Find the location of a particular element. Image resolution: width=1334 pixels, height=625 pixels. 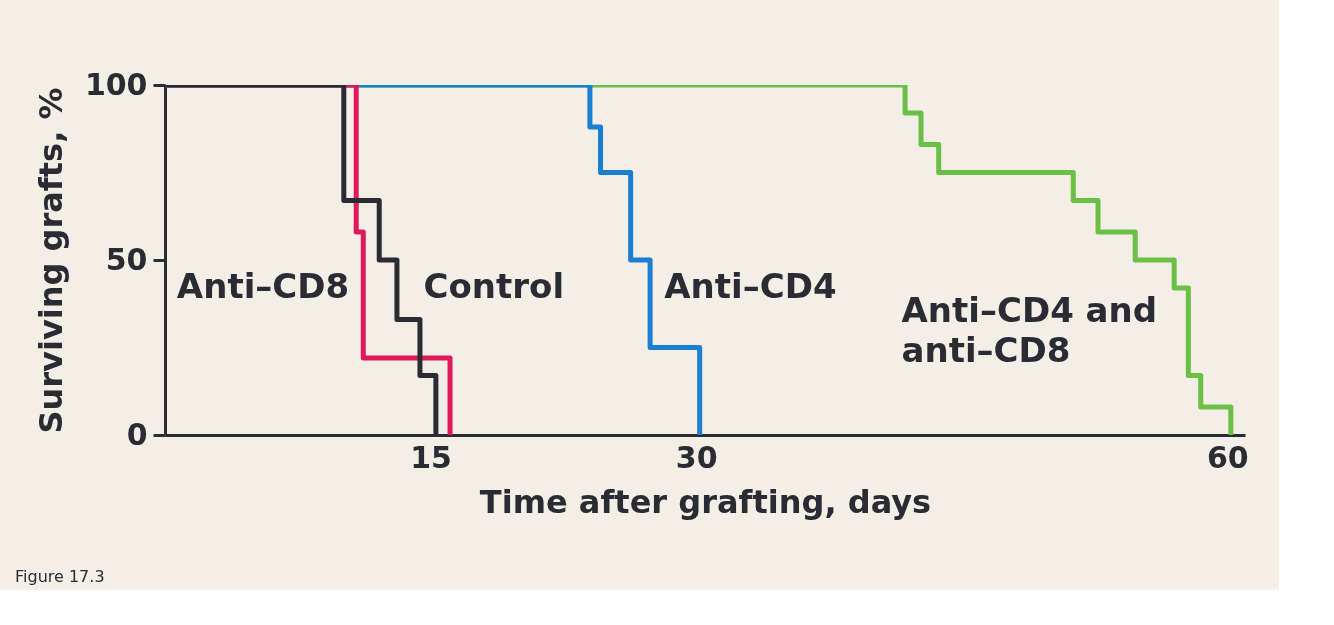

series-label: Control is located at coordinates (494, 285).